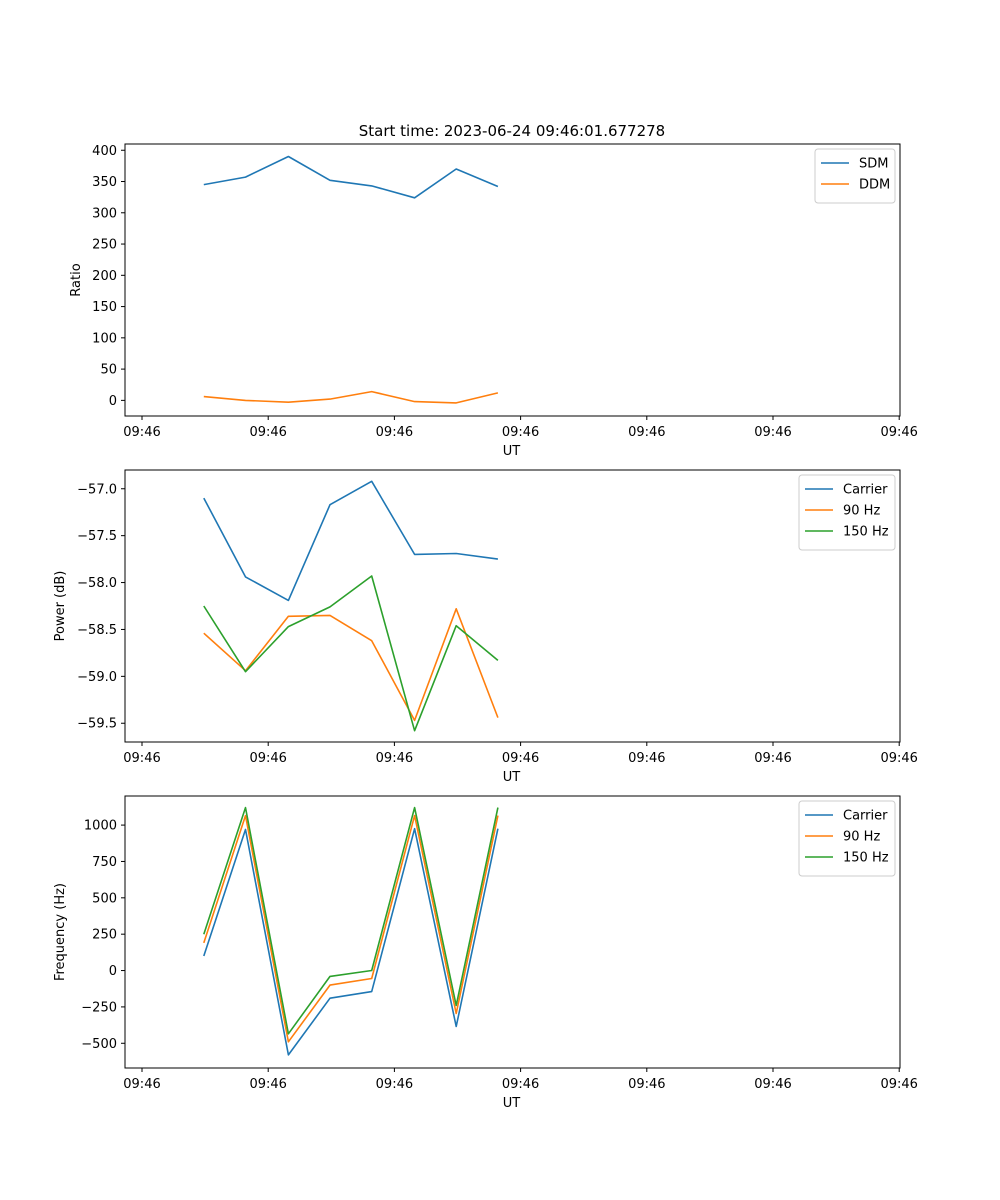  I want to click on y-tick-label: 1000, so click(100, 826).